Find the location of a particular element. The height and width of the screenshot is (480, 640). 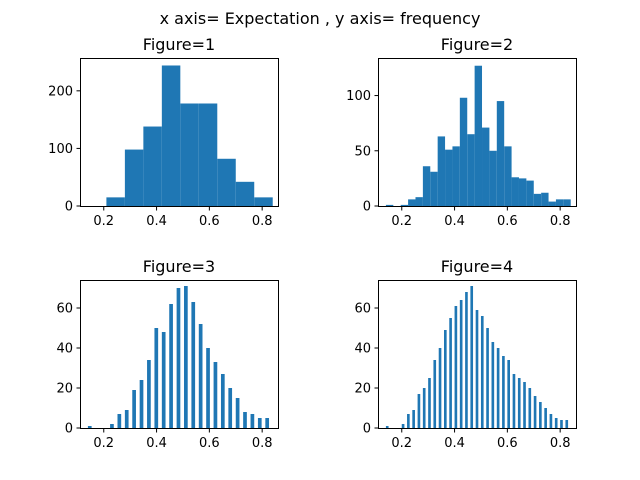

subplot-title: Figure=4 is located at coordinates (477, 266).